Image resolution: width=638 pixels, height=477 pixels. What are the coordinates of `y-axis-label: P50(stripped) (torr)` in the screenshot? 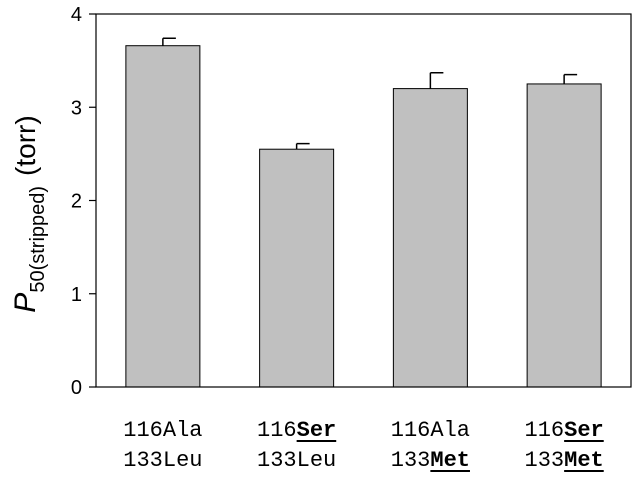 It's located at (29, 213).